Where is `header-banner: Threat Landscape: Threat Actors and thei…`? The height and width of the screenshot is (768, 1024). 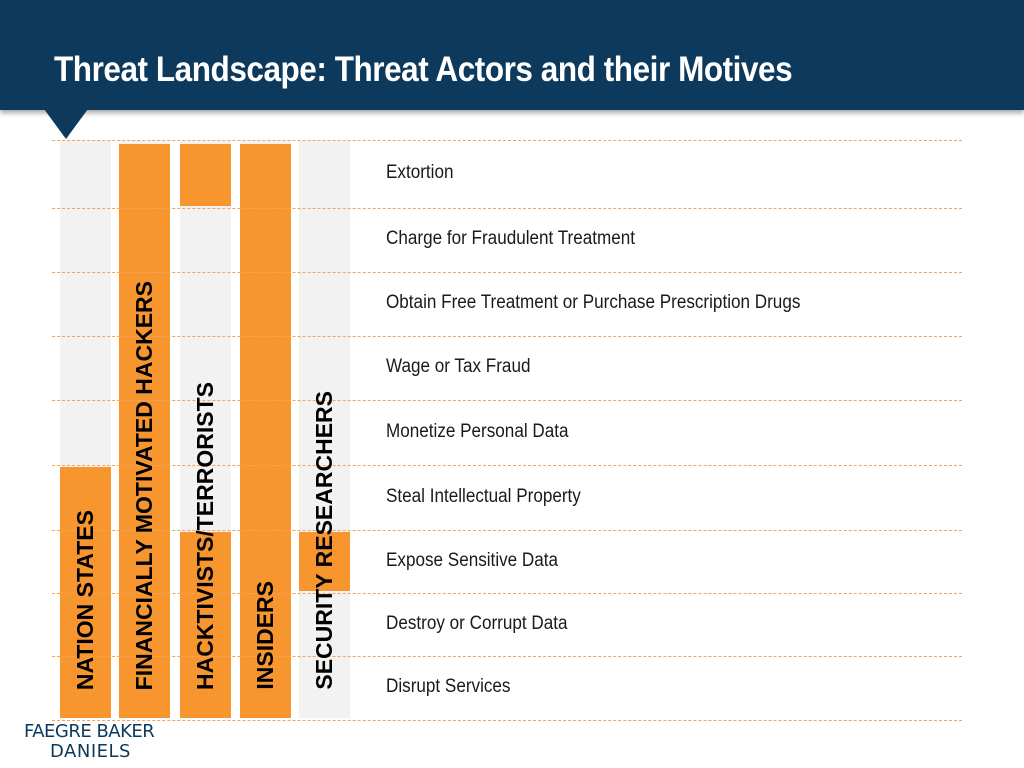
header-banner: Threat Landscape: Threat Actors and thei… is located at coordinates (512, 55).